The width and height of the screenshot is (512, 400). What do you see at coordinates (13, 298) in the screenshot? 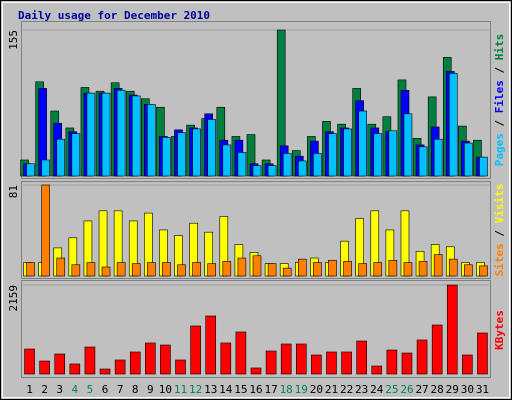
I see `y-tick-label: 2159` at bounding box center [13, 298].